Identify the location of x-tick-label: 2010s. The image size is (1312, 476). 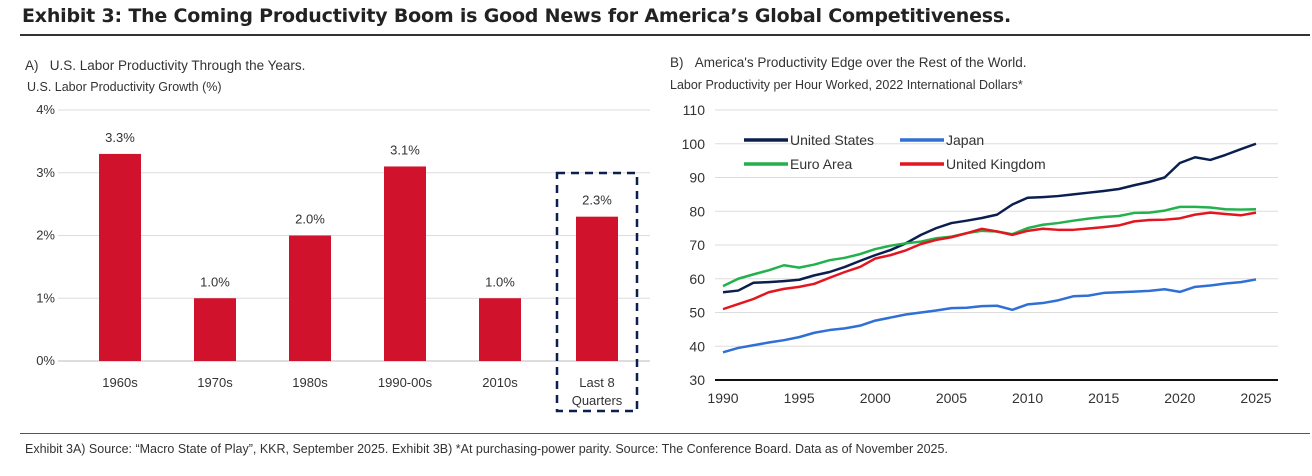
(500, 382).